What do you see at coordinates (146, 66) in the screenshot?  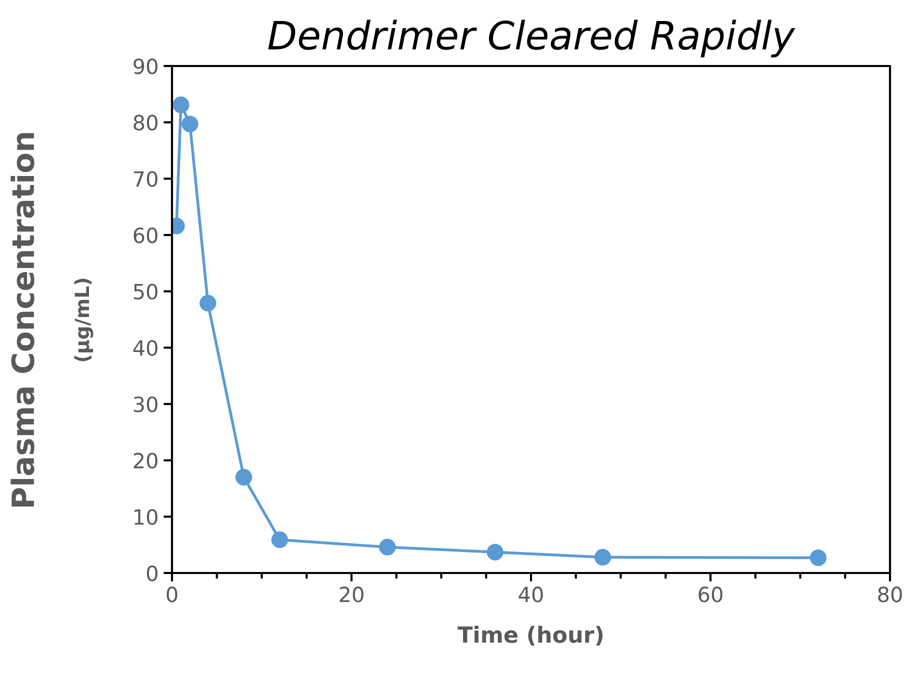 I see `y-tick-label: 90` at bounding box center [146, 66].